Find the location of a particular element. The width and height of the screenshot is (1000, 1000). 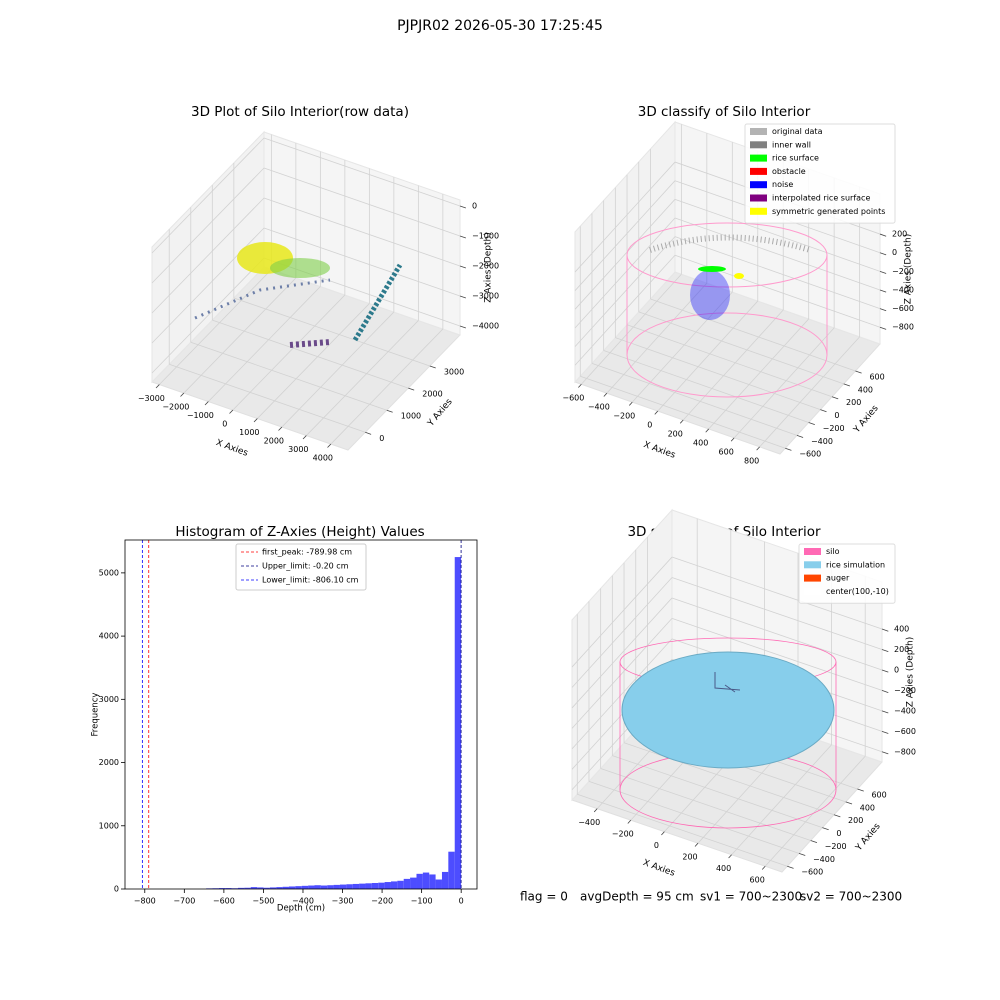

x-tick-label: −200 is located at coordinates (382, 901).